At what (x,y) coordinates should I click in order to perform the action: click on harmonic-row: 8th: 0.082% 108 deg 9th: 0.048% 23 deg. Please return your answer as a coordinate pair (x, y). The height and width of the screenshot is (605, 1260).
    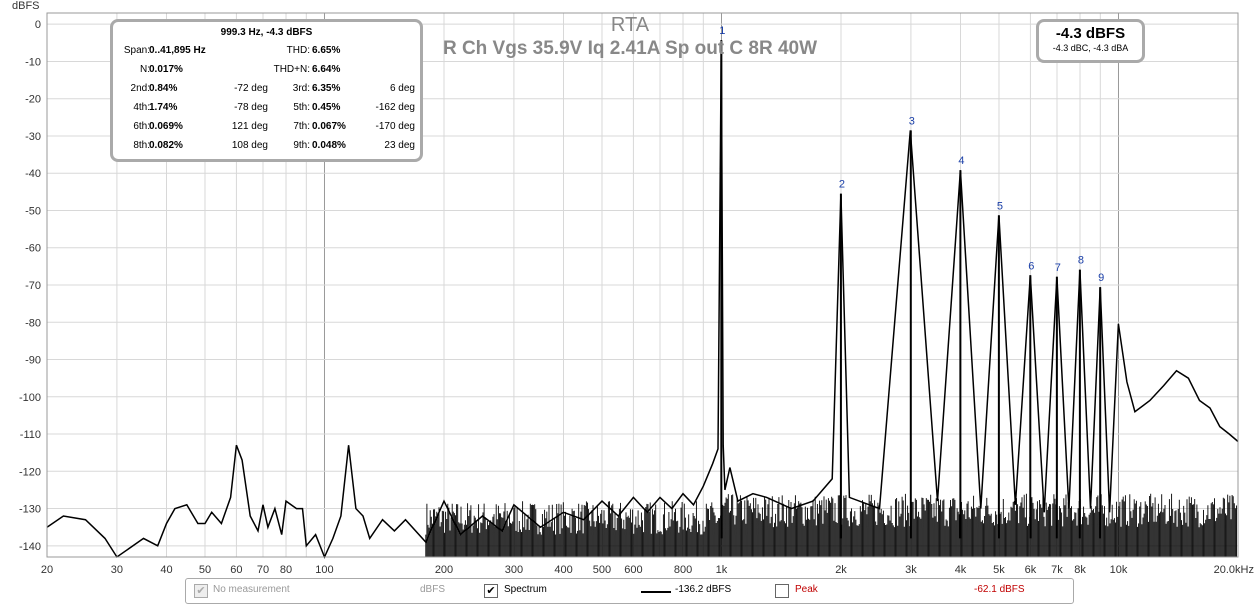
    Looking at the image, I should click on (266, 149).